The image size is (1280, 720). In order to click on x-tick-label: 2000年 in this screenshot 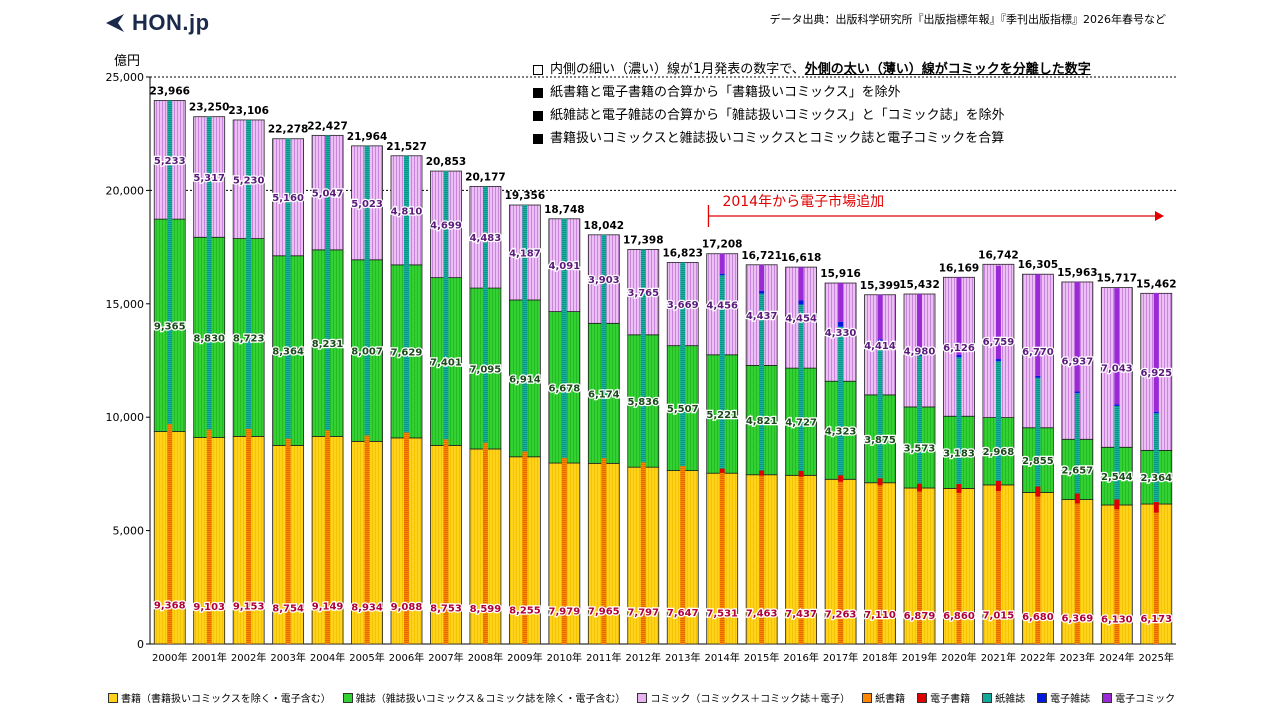, I will do `click(169, 657)`.